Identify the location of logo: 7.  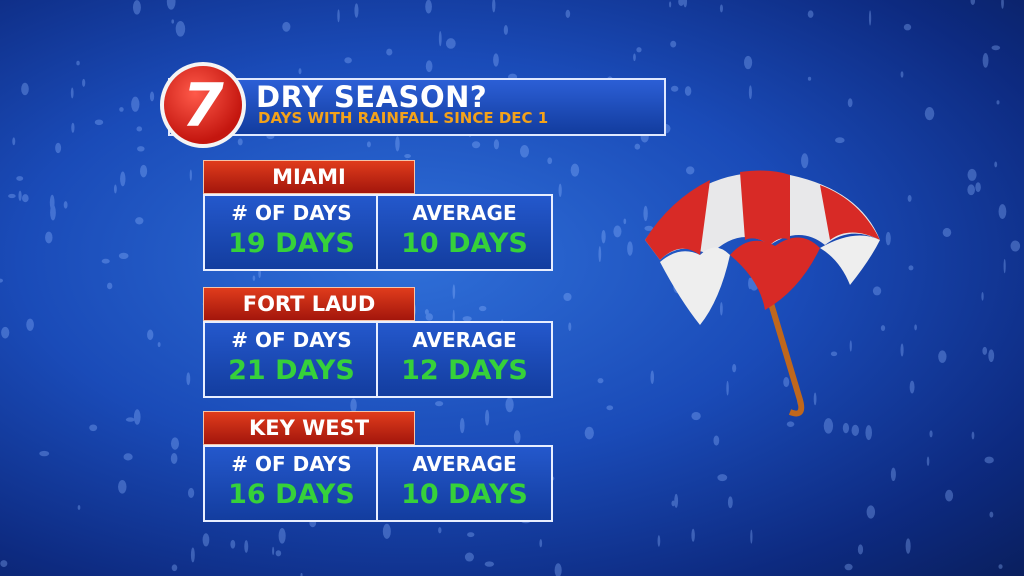
(203, 105).